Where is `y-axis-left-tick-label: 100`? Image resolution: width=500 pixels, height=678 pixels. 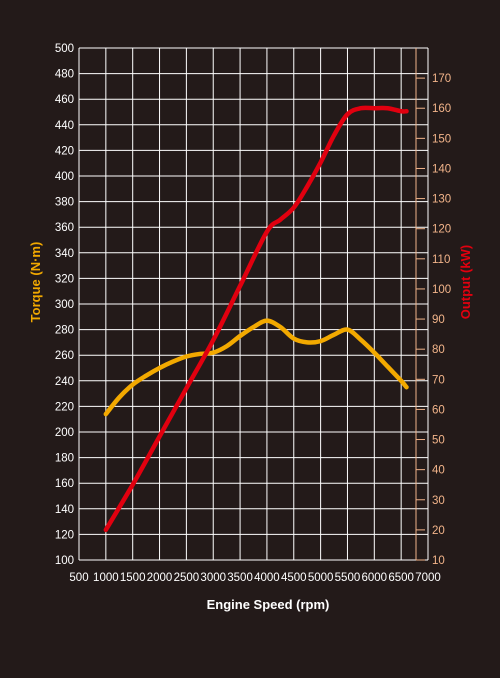 y-axis-left-tick-label: 100 is located at coordinates (64, 561).